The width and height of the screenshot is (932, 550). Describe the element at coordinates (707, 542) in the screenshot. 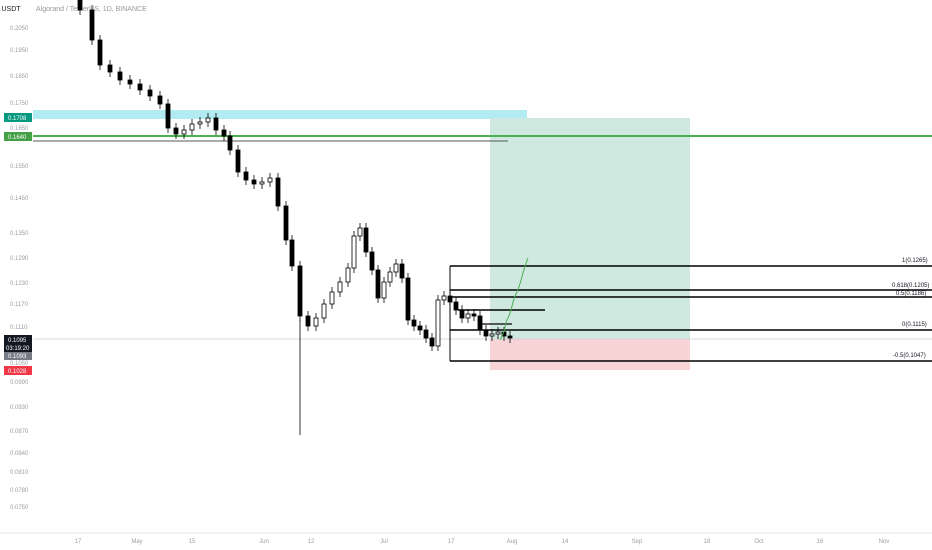

I see `time-tick-label: 18` at that location.